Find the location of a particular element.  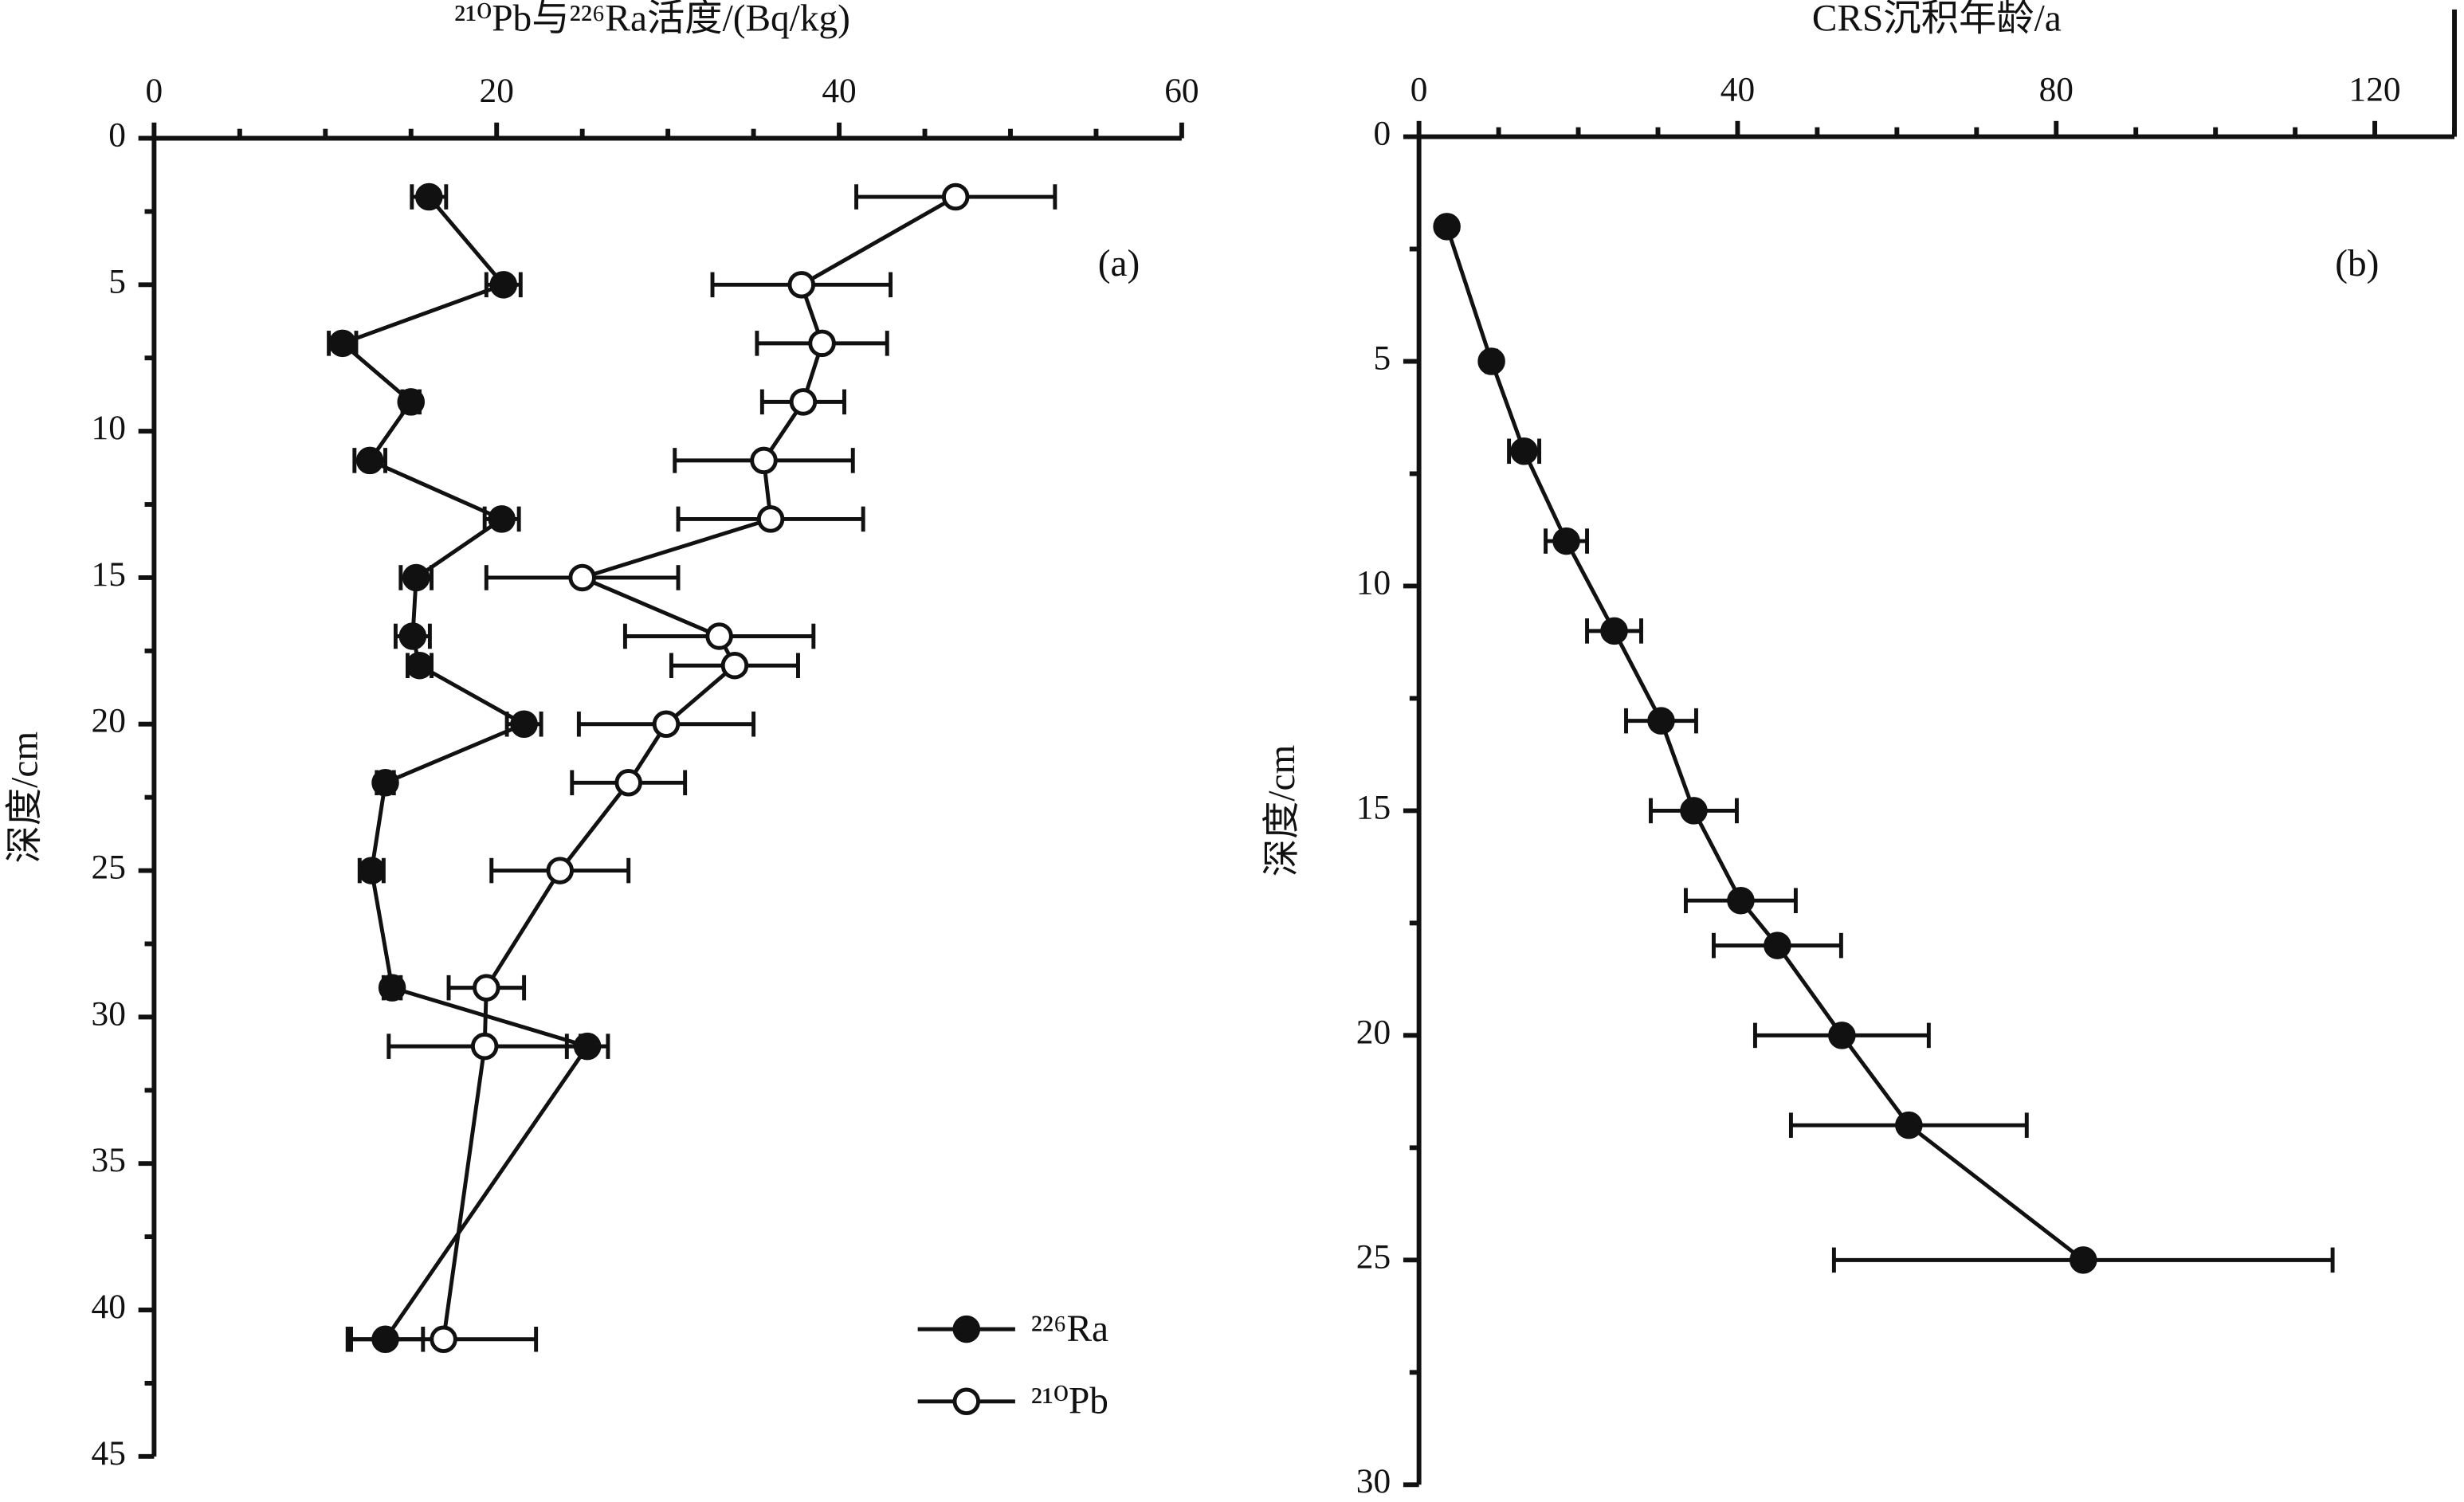

x-axis-title: ²¹⁰Pb与²²⁶Ra活度/(Bq/kg) is located at coordinates (652, 19).